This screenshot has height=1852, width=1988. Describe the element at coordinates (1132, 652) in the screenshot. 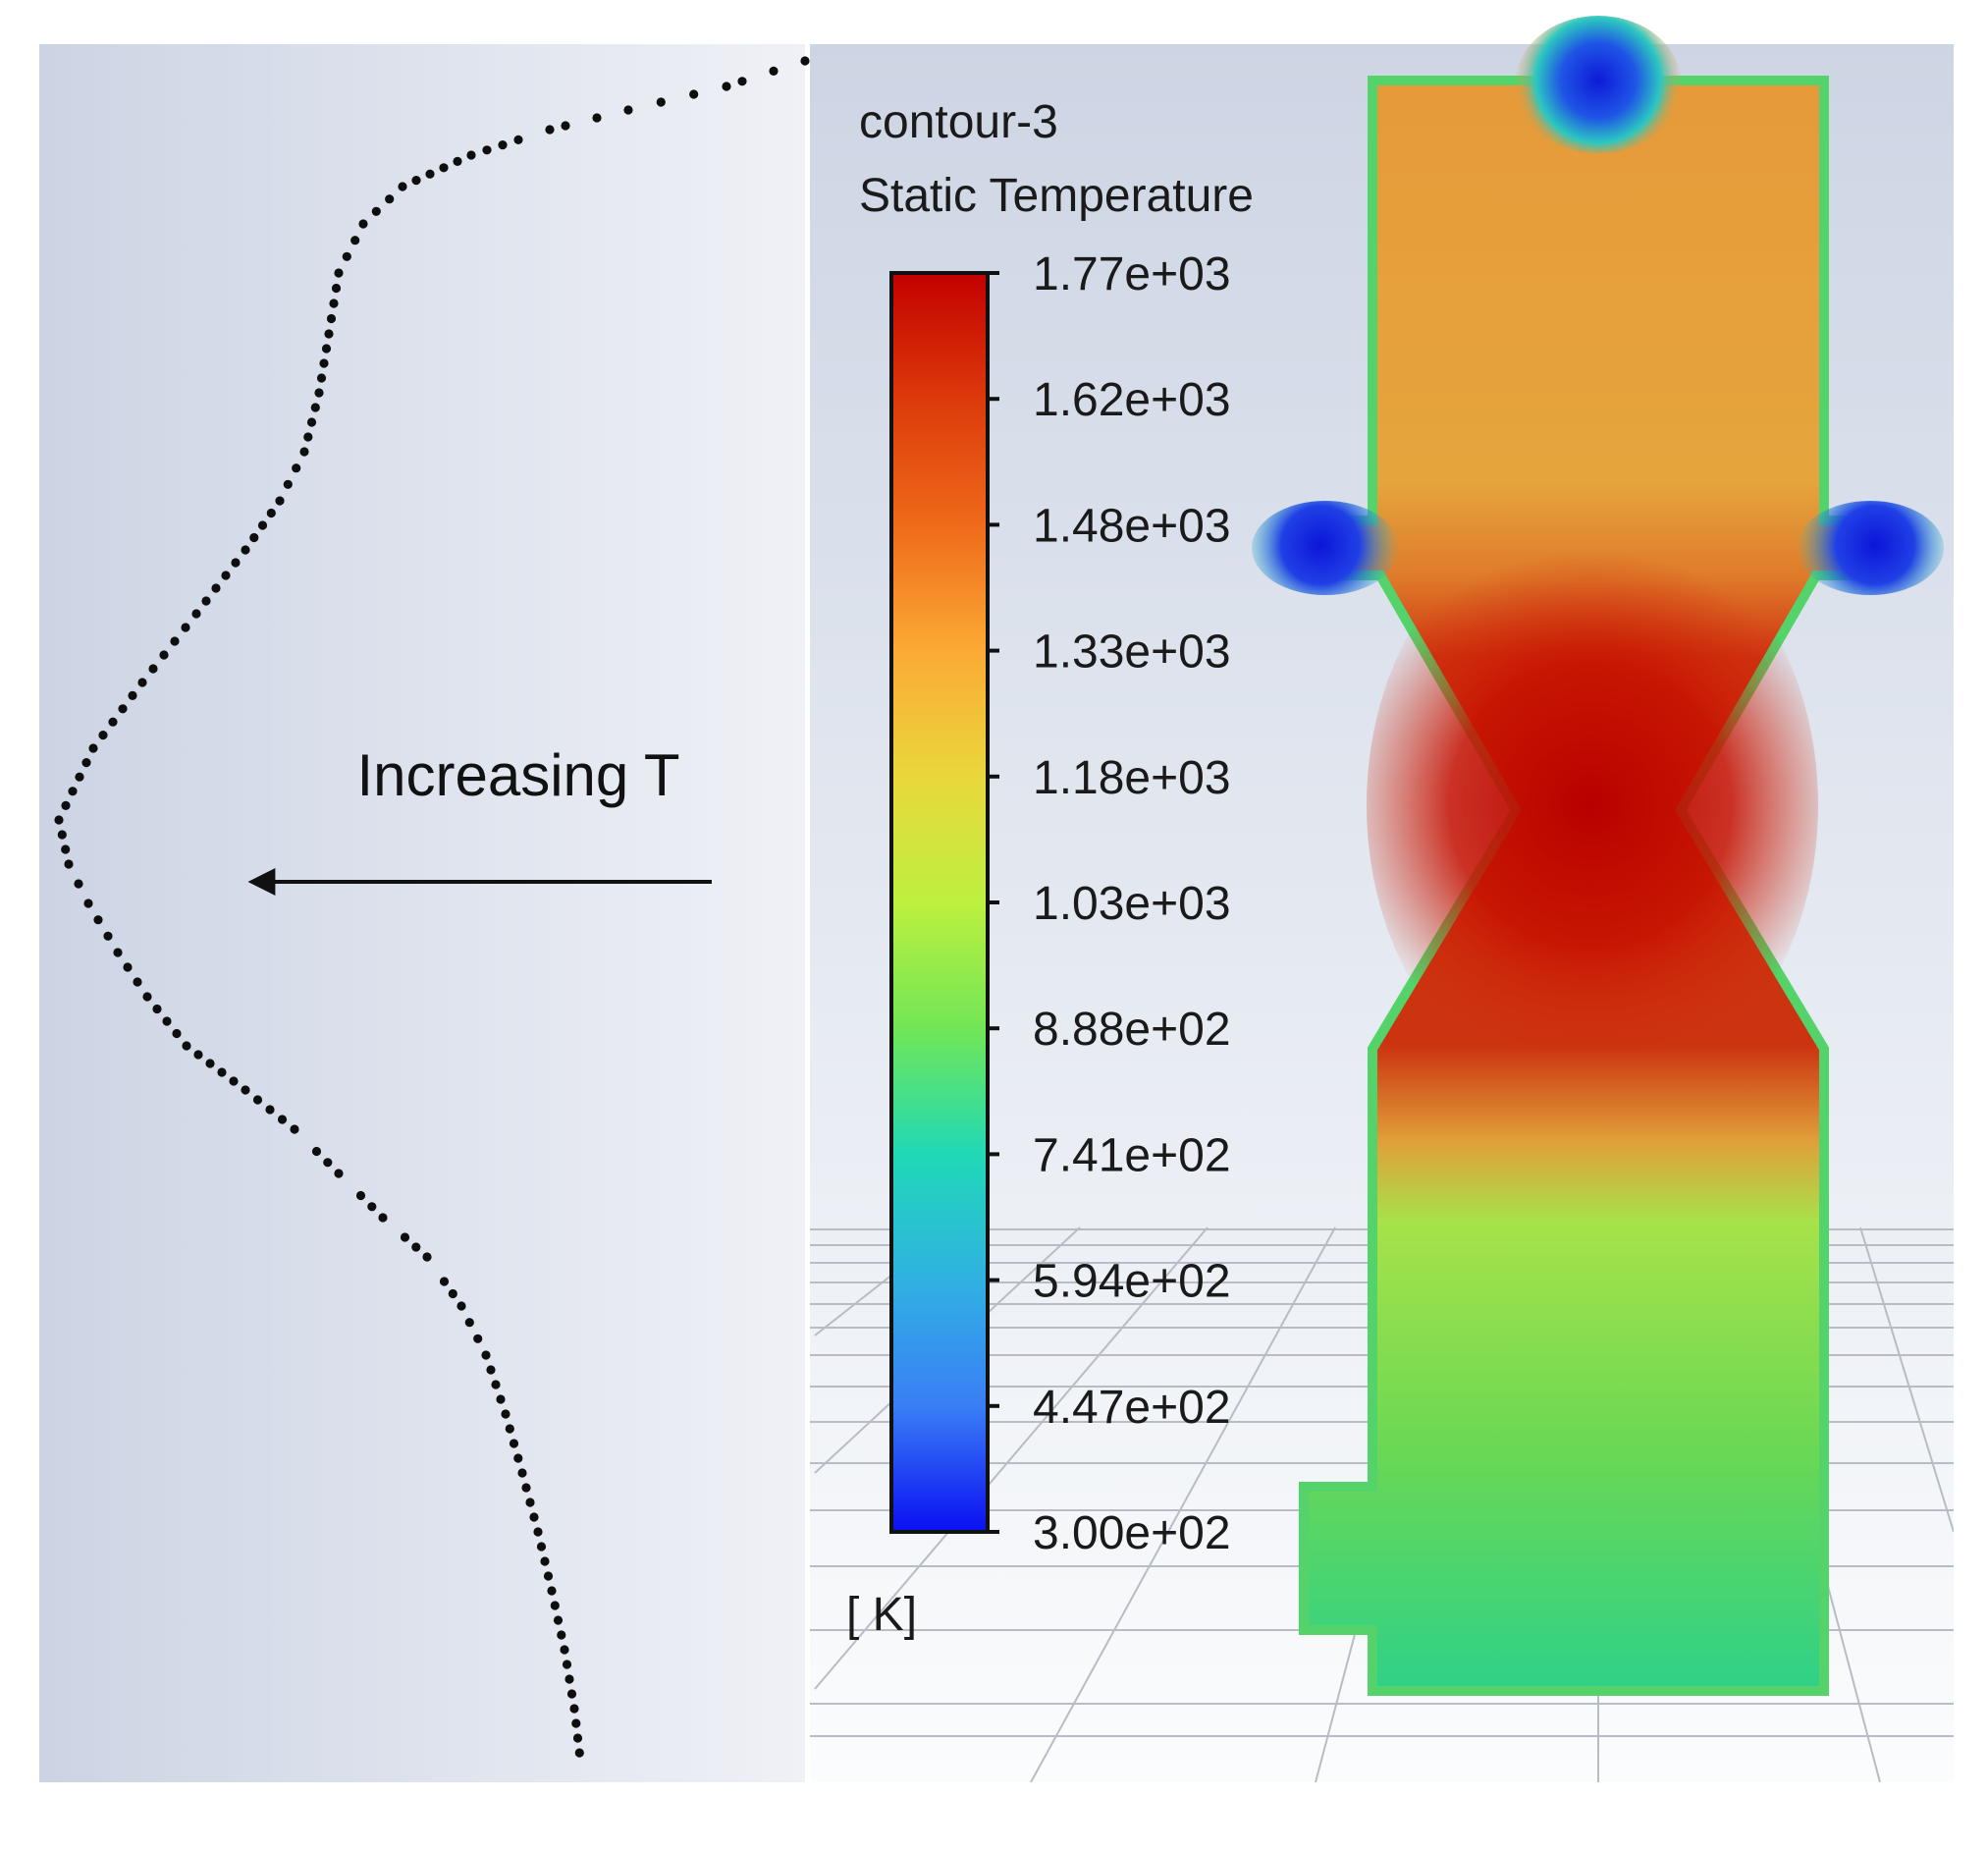

I see `colorbar-tick-label: 1.33e+03` at that location.